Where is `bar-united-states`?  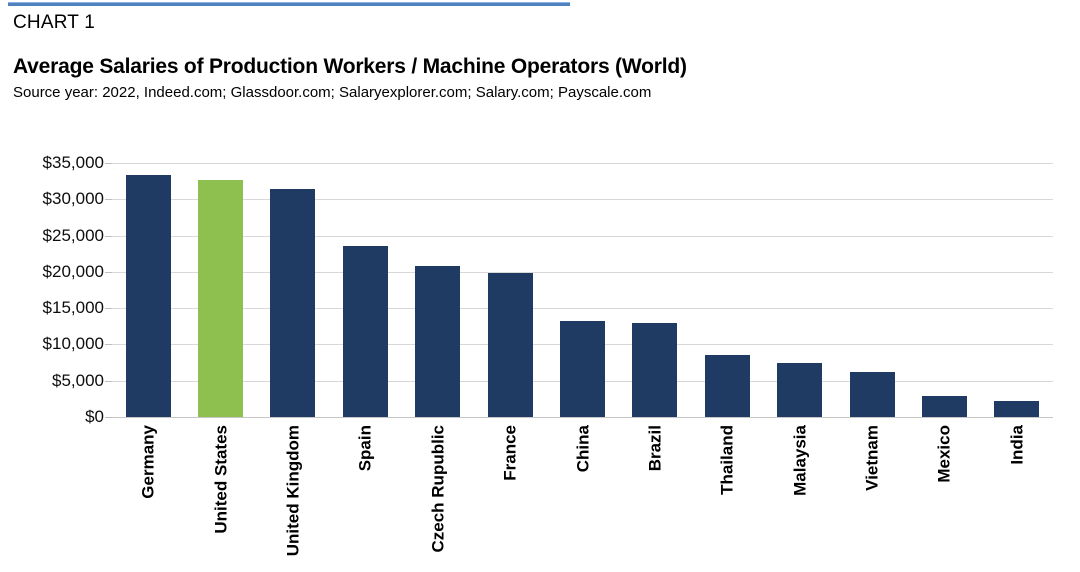
bar-united-states is located at coordinates (220, 298).